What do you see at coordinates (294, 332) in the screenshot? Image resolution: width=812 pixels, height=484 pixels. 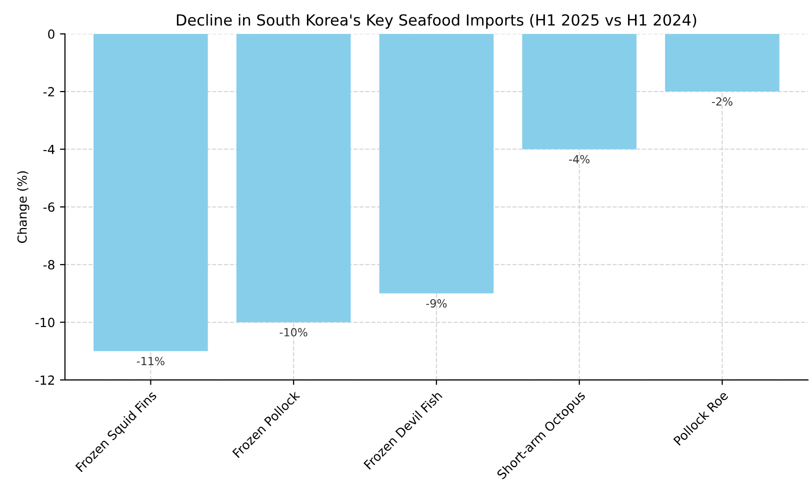 I see `data-label: -10%` at bounding box center [294, 332].